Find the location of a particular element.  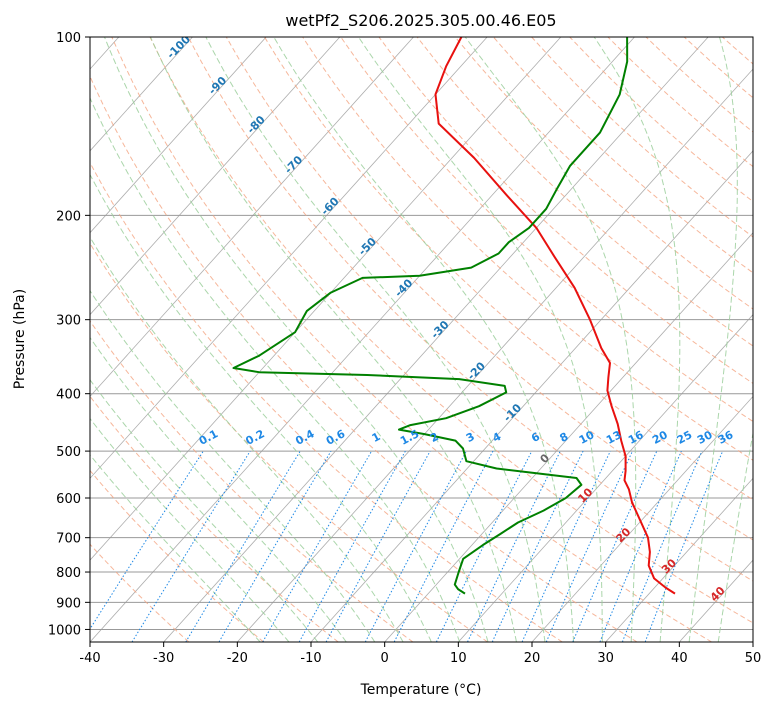

x-tick-label: 50 is located at coordinates (753, 658).